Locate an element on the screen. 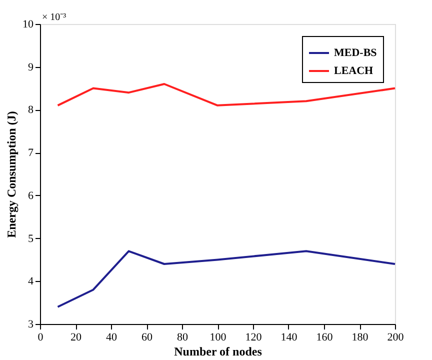  x-tick-label: 200 is located at coordinates (395, 338).